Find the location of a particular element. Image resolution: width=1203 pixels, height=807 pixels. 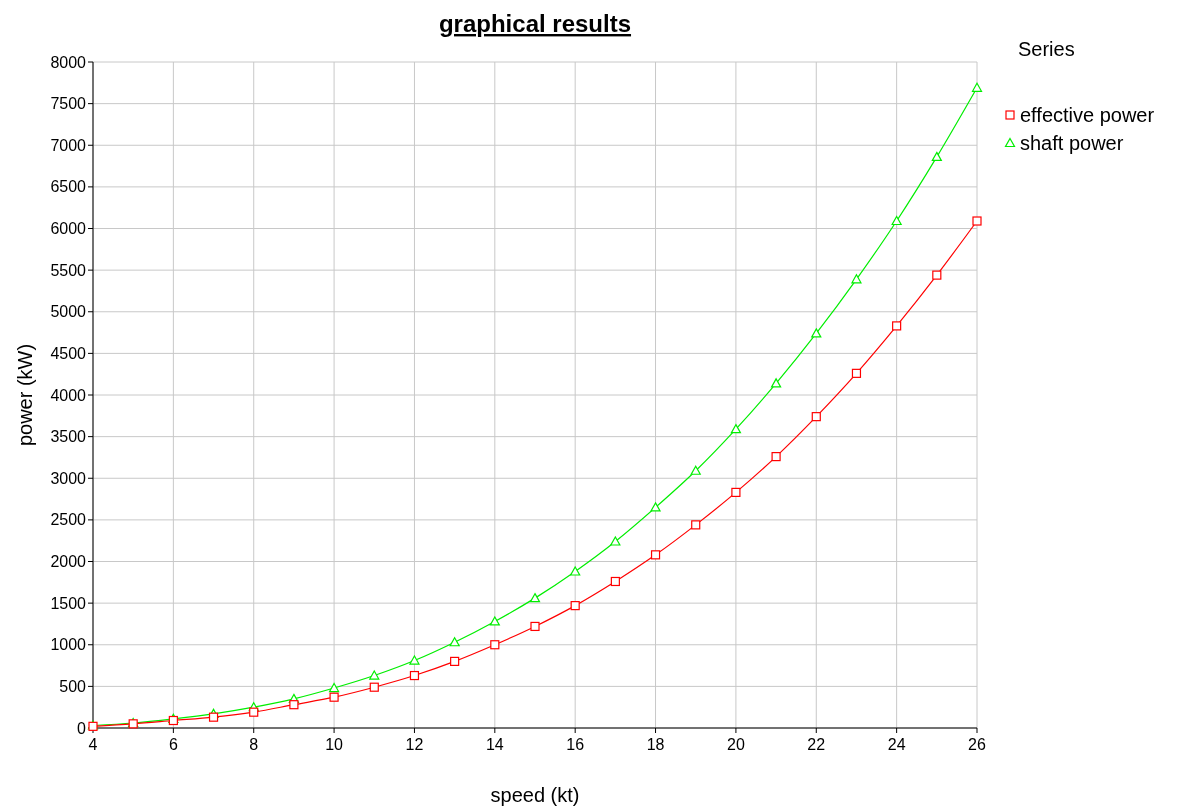

y-tick-label: 6500 is located at coordinates (68, 187).